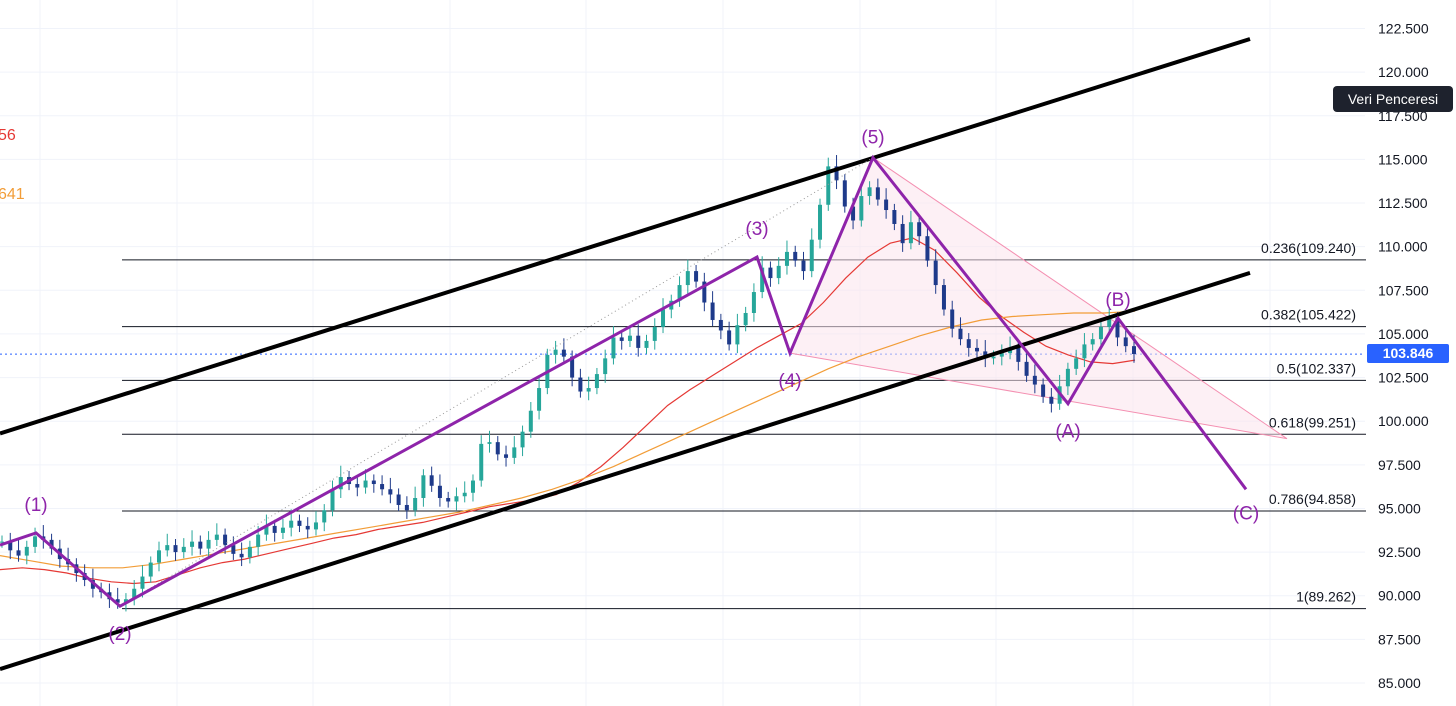 This screenshot has height=706, width=1456. What do you see at coordinates (1403, 421) in the screenshot?
I see `y-tick-label: 100.000` at bounding box center [1403, 421].